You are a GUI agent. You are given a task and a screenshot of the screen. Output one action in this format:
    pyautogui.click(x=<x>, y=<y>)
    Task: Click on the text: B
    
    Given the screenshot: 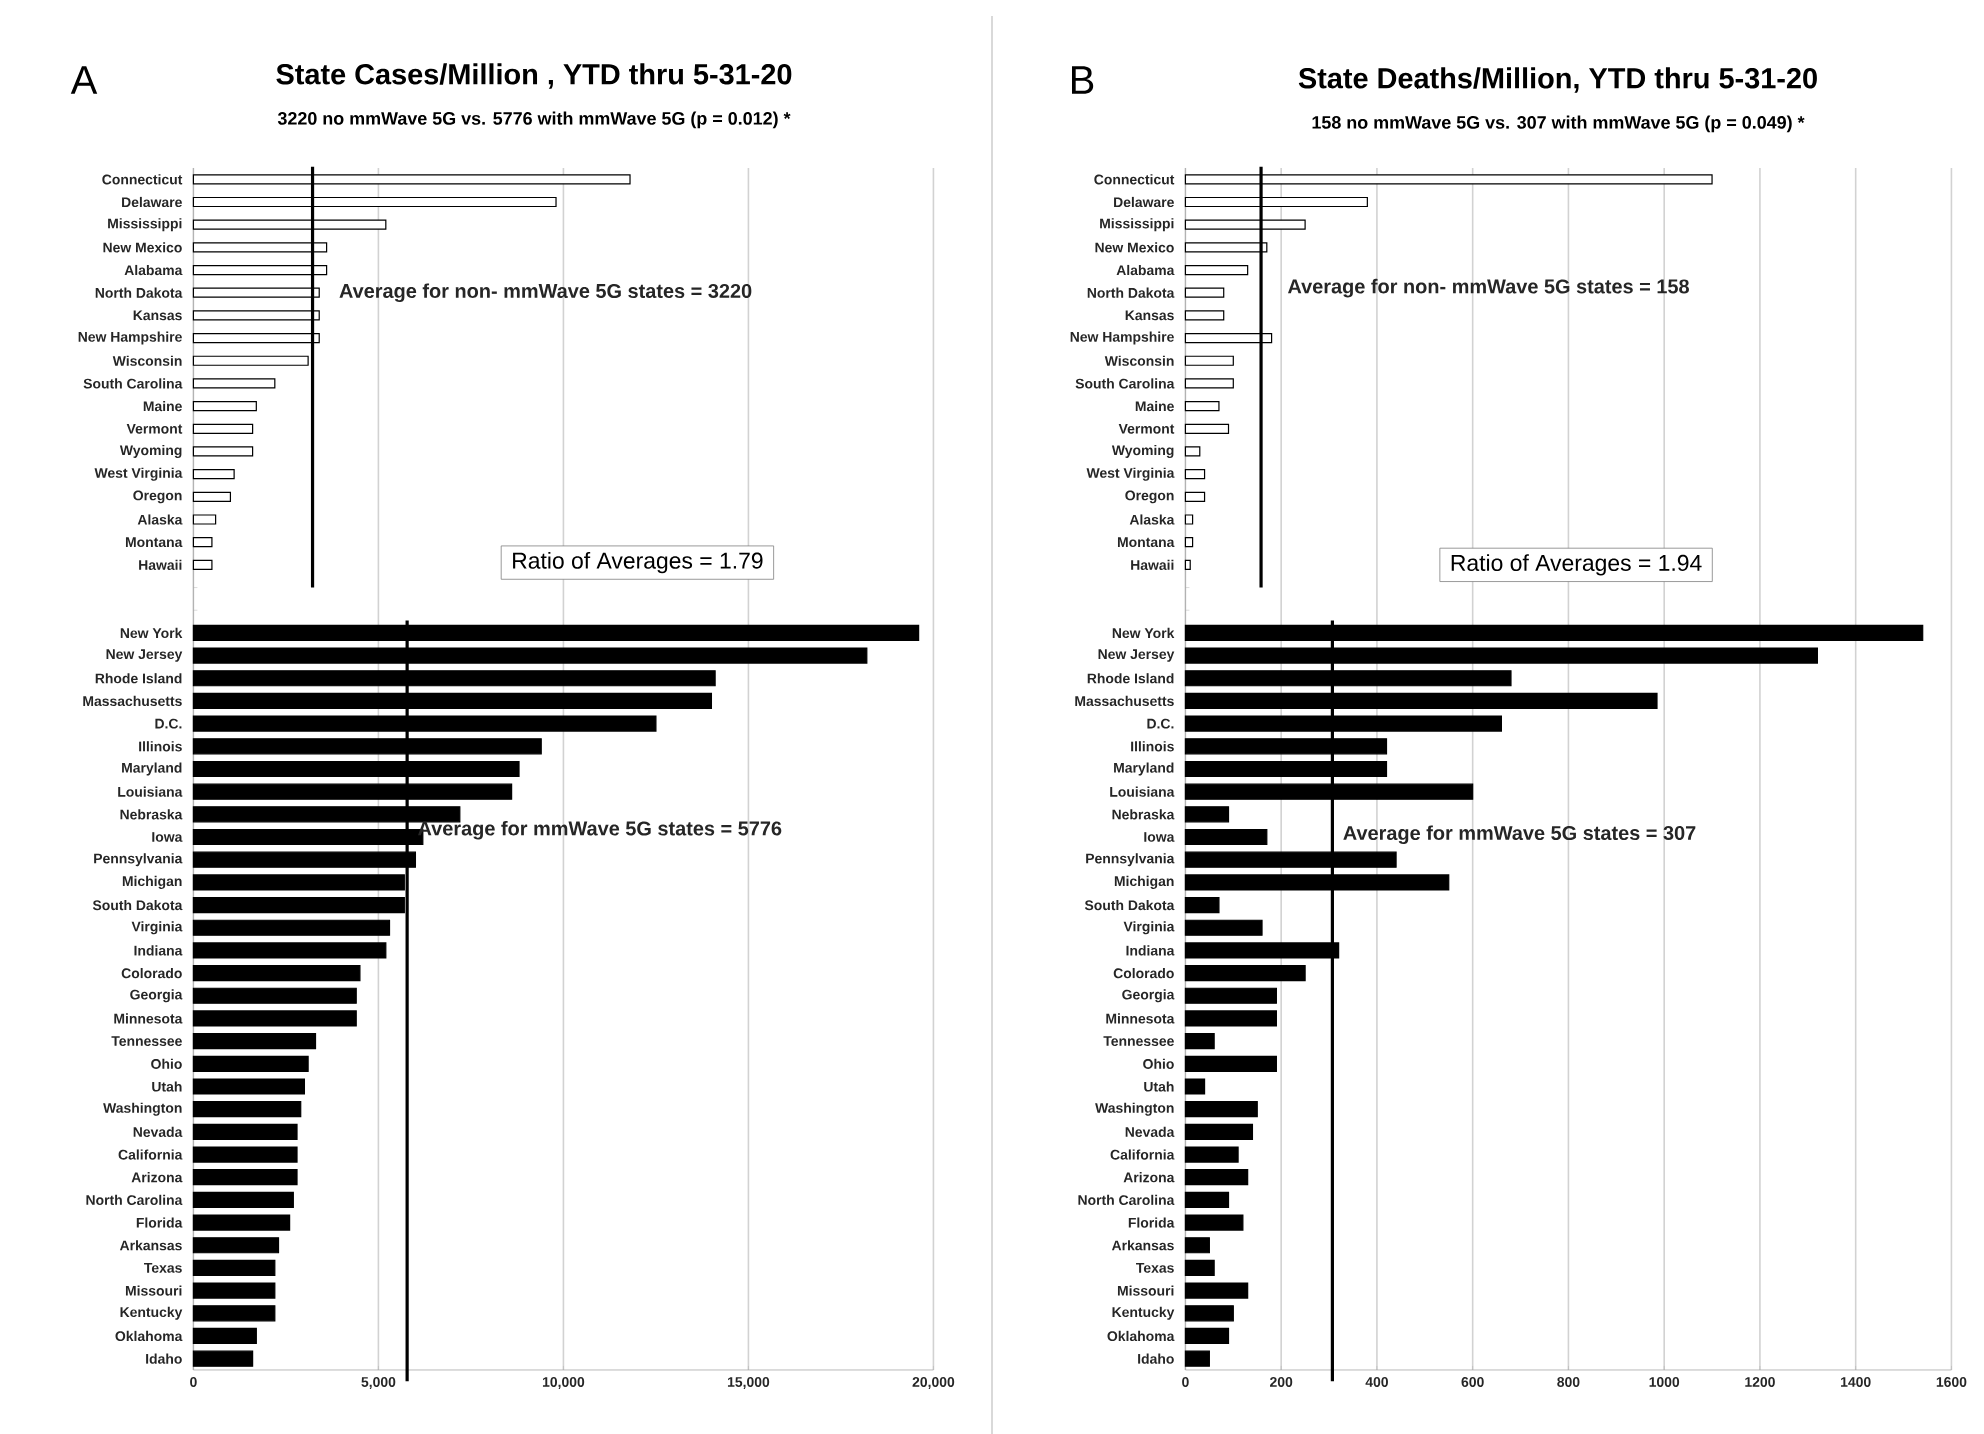 What is the action you would take?
    pyautogui.click(x=1083, y=79)
    